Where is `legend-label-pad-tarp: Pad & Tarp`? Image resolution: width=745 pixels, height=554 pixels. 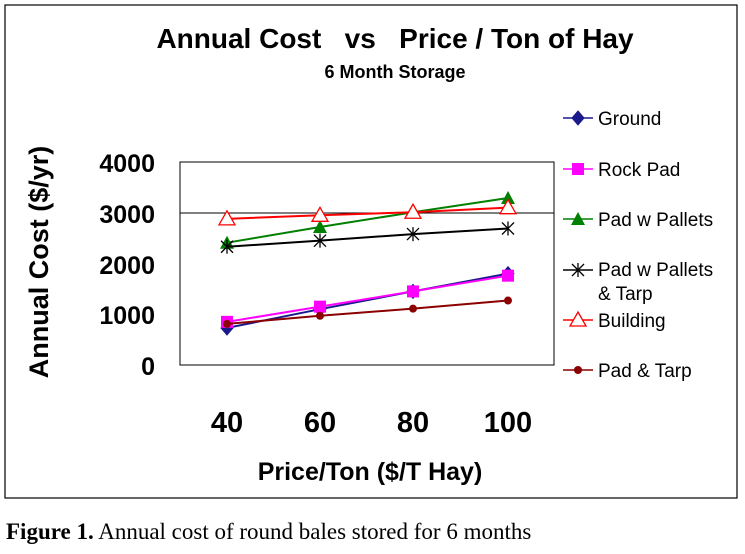
legend-label-pad-tarp: Pad & Tarp is located at coordinates (645, 371).